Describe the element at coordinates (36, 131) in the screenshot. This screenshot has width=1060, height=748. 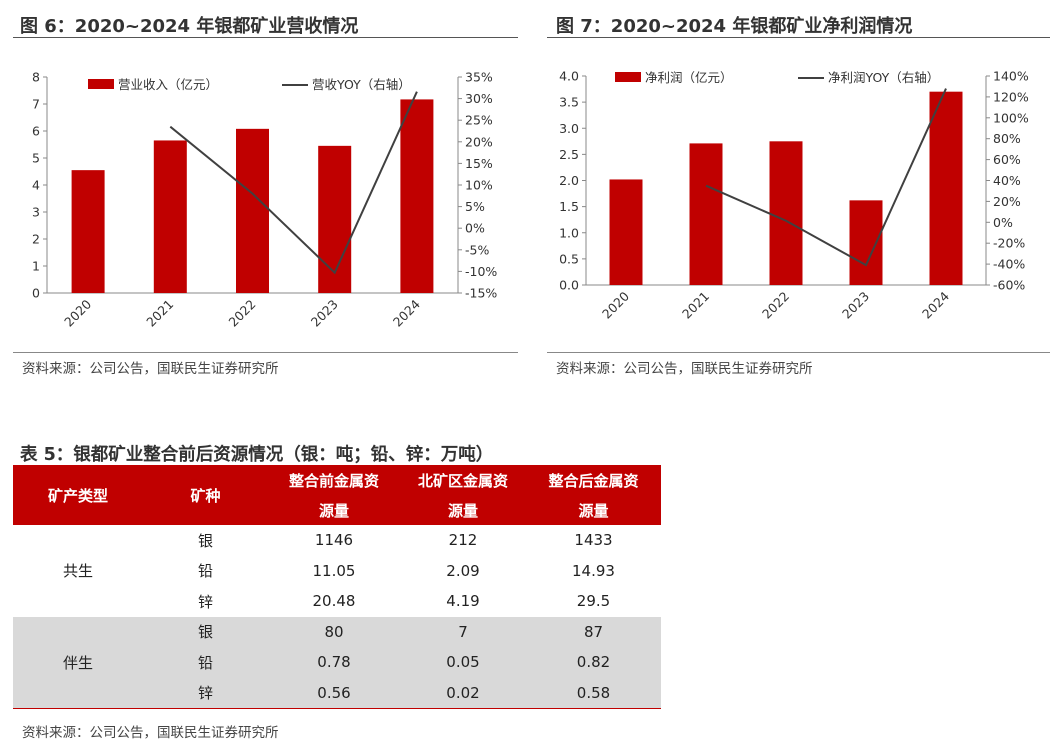
I see `left-axis-tick-label: 6` at that location.